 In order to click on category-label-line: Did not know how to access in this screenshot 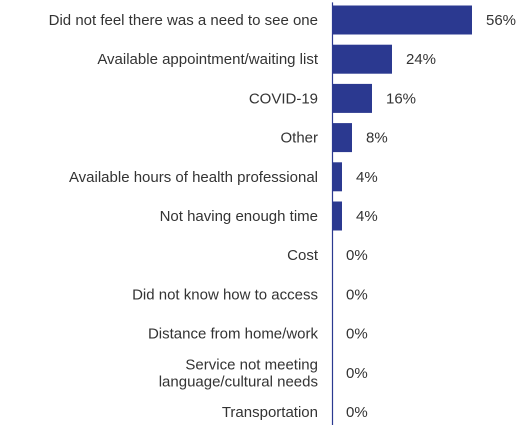, I will do `click(225, 294)`.